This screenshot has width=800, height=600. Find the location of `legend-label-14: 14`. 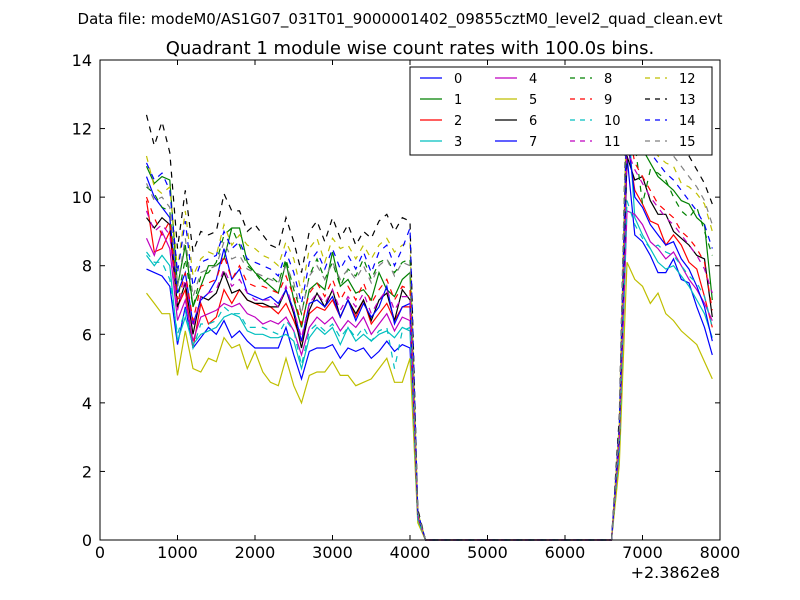

legend-label-14: 14 is located at coordinates (687, 121).